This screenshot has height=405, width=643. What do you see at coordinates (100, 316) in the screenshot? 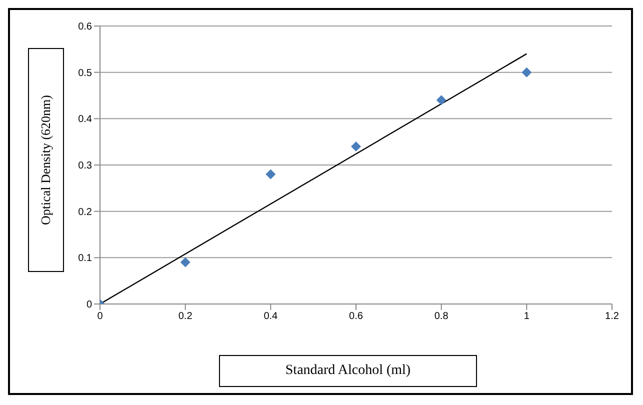
I see `x-tick-label: 0` at bounding box center [100, 316].